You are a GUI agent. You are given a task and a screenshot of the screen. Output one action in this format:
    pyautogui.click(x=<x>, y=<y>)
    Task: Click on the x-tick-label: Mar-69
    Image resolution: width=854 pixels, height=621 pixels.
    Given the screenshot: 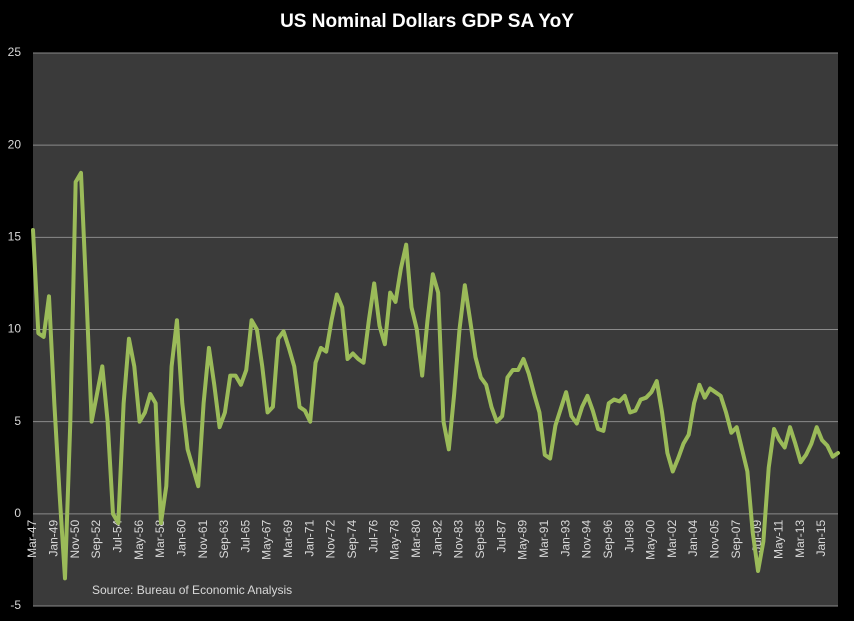 What is the action you would take?
    pyautogui.click(x=288, y=539)
    